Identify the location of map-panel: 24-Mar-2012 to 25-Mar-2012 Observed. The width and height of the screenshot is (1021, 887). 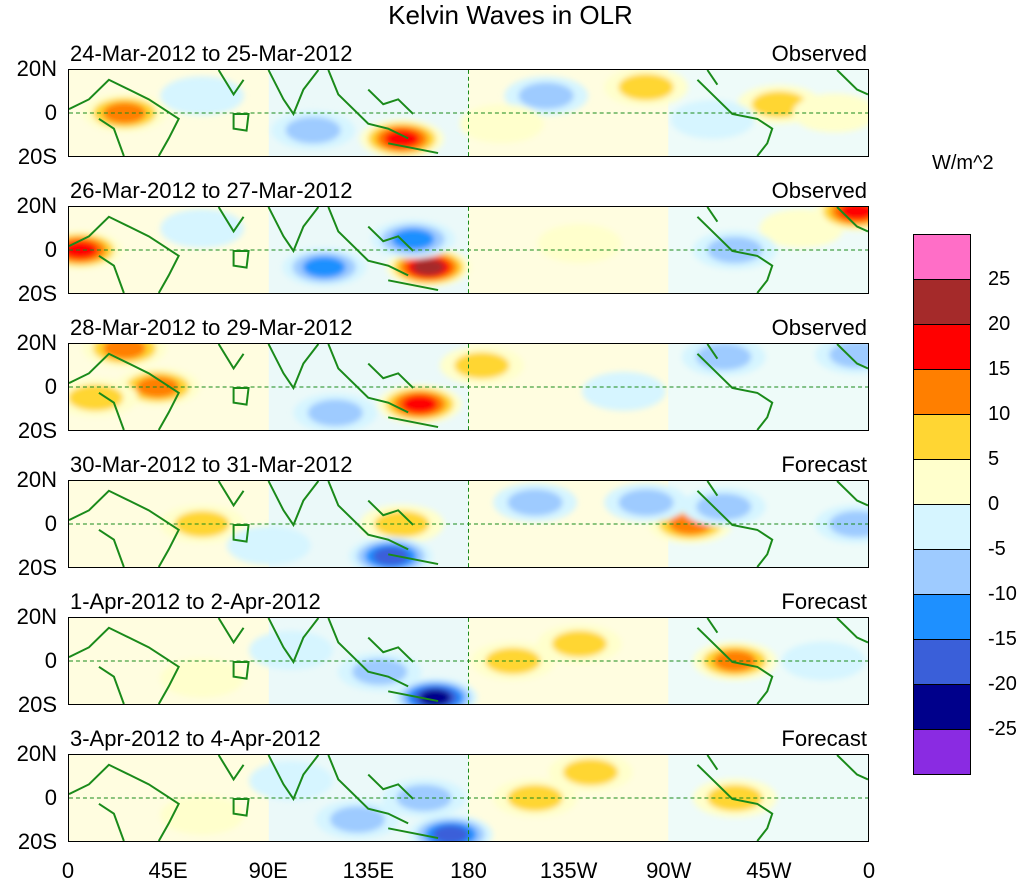
(468, 100).